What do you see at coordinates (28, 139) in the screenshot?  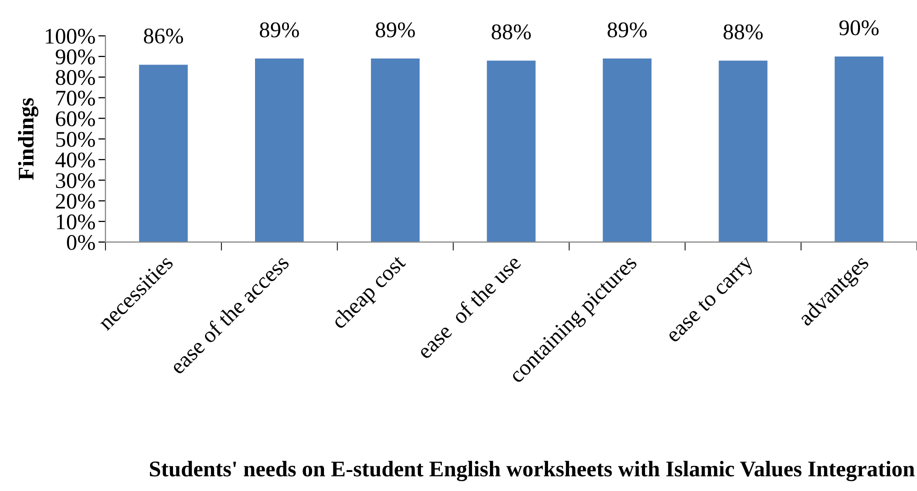 I see `y-axis-title: Findings` at bounding box center [28, 139].